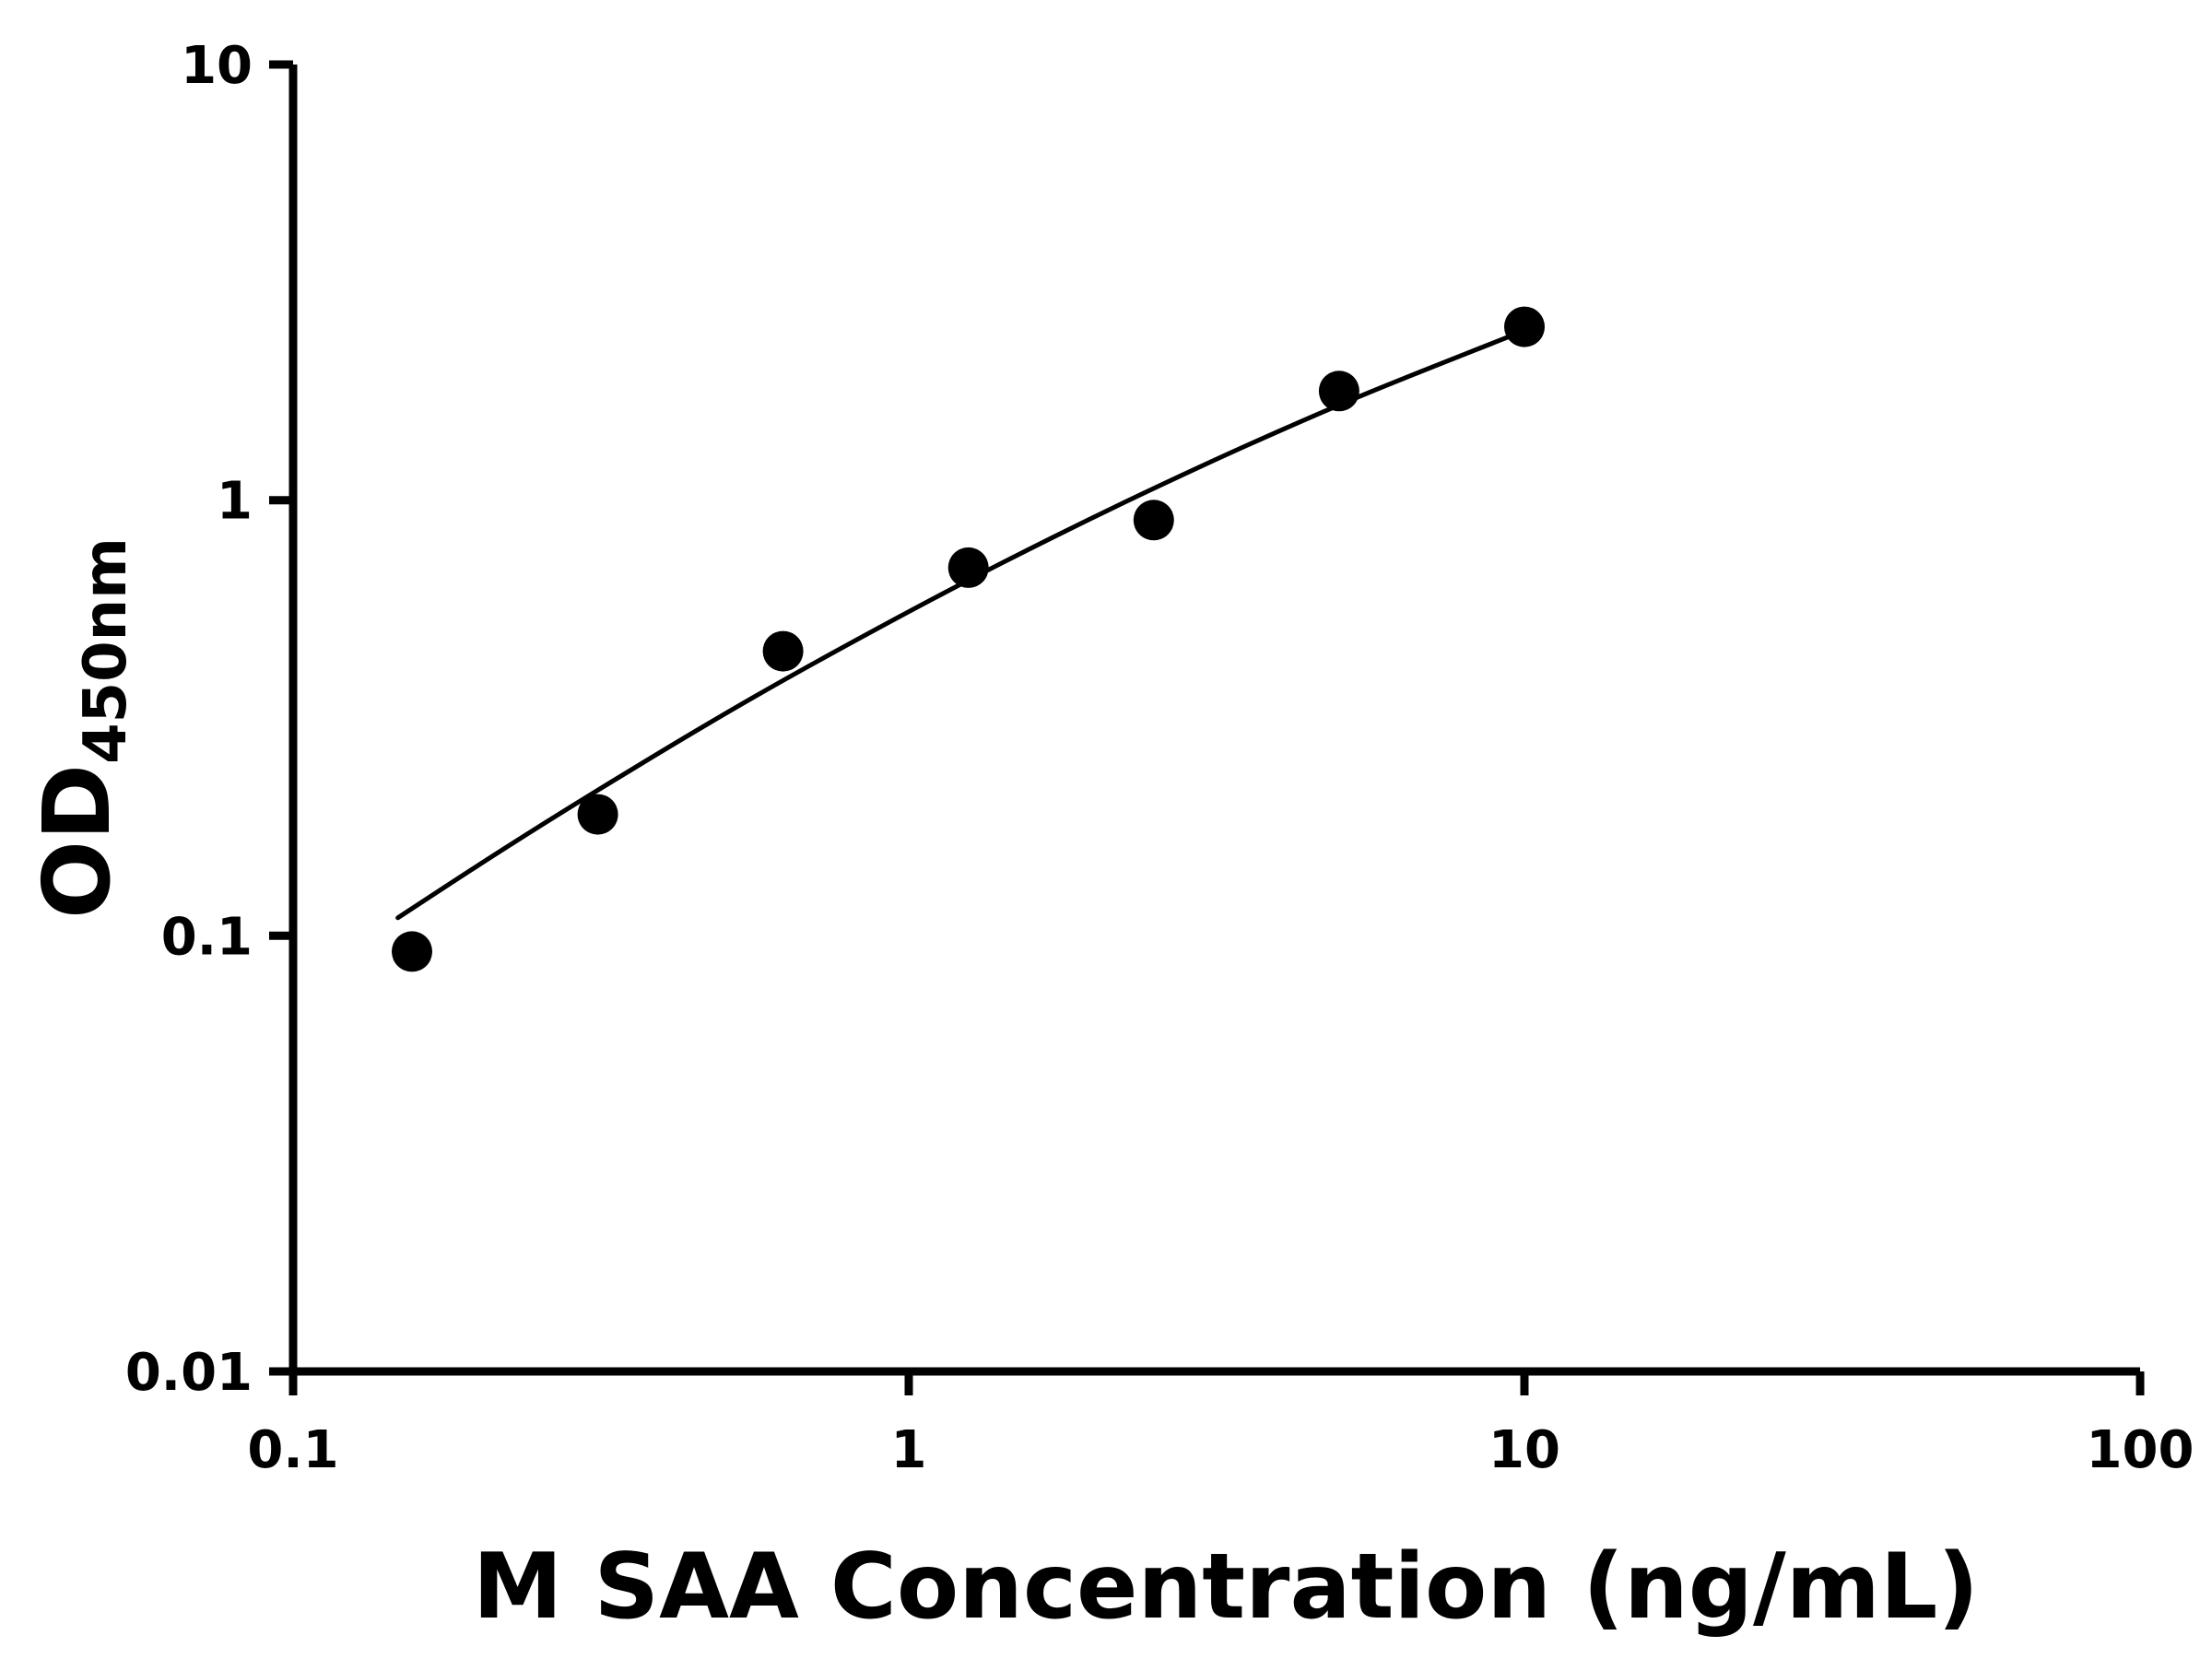 This screenshot has width=2212, height=1659. What do you see at coordinates (292, 1450) in the screenshot?
I see `x-tick-label: 0.1` at bounding box center [292, 1450].